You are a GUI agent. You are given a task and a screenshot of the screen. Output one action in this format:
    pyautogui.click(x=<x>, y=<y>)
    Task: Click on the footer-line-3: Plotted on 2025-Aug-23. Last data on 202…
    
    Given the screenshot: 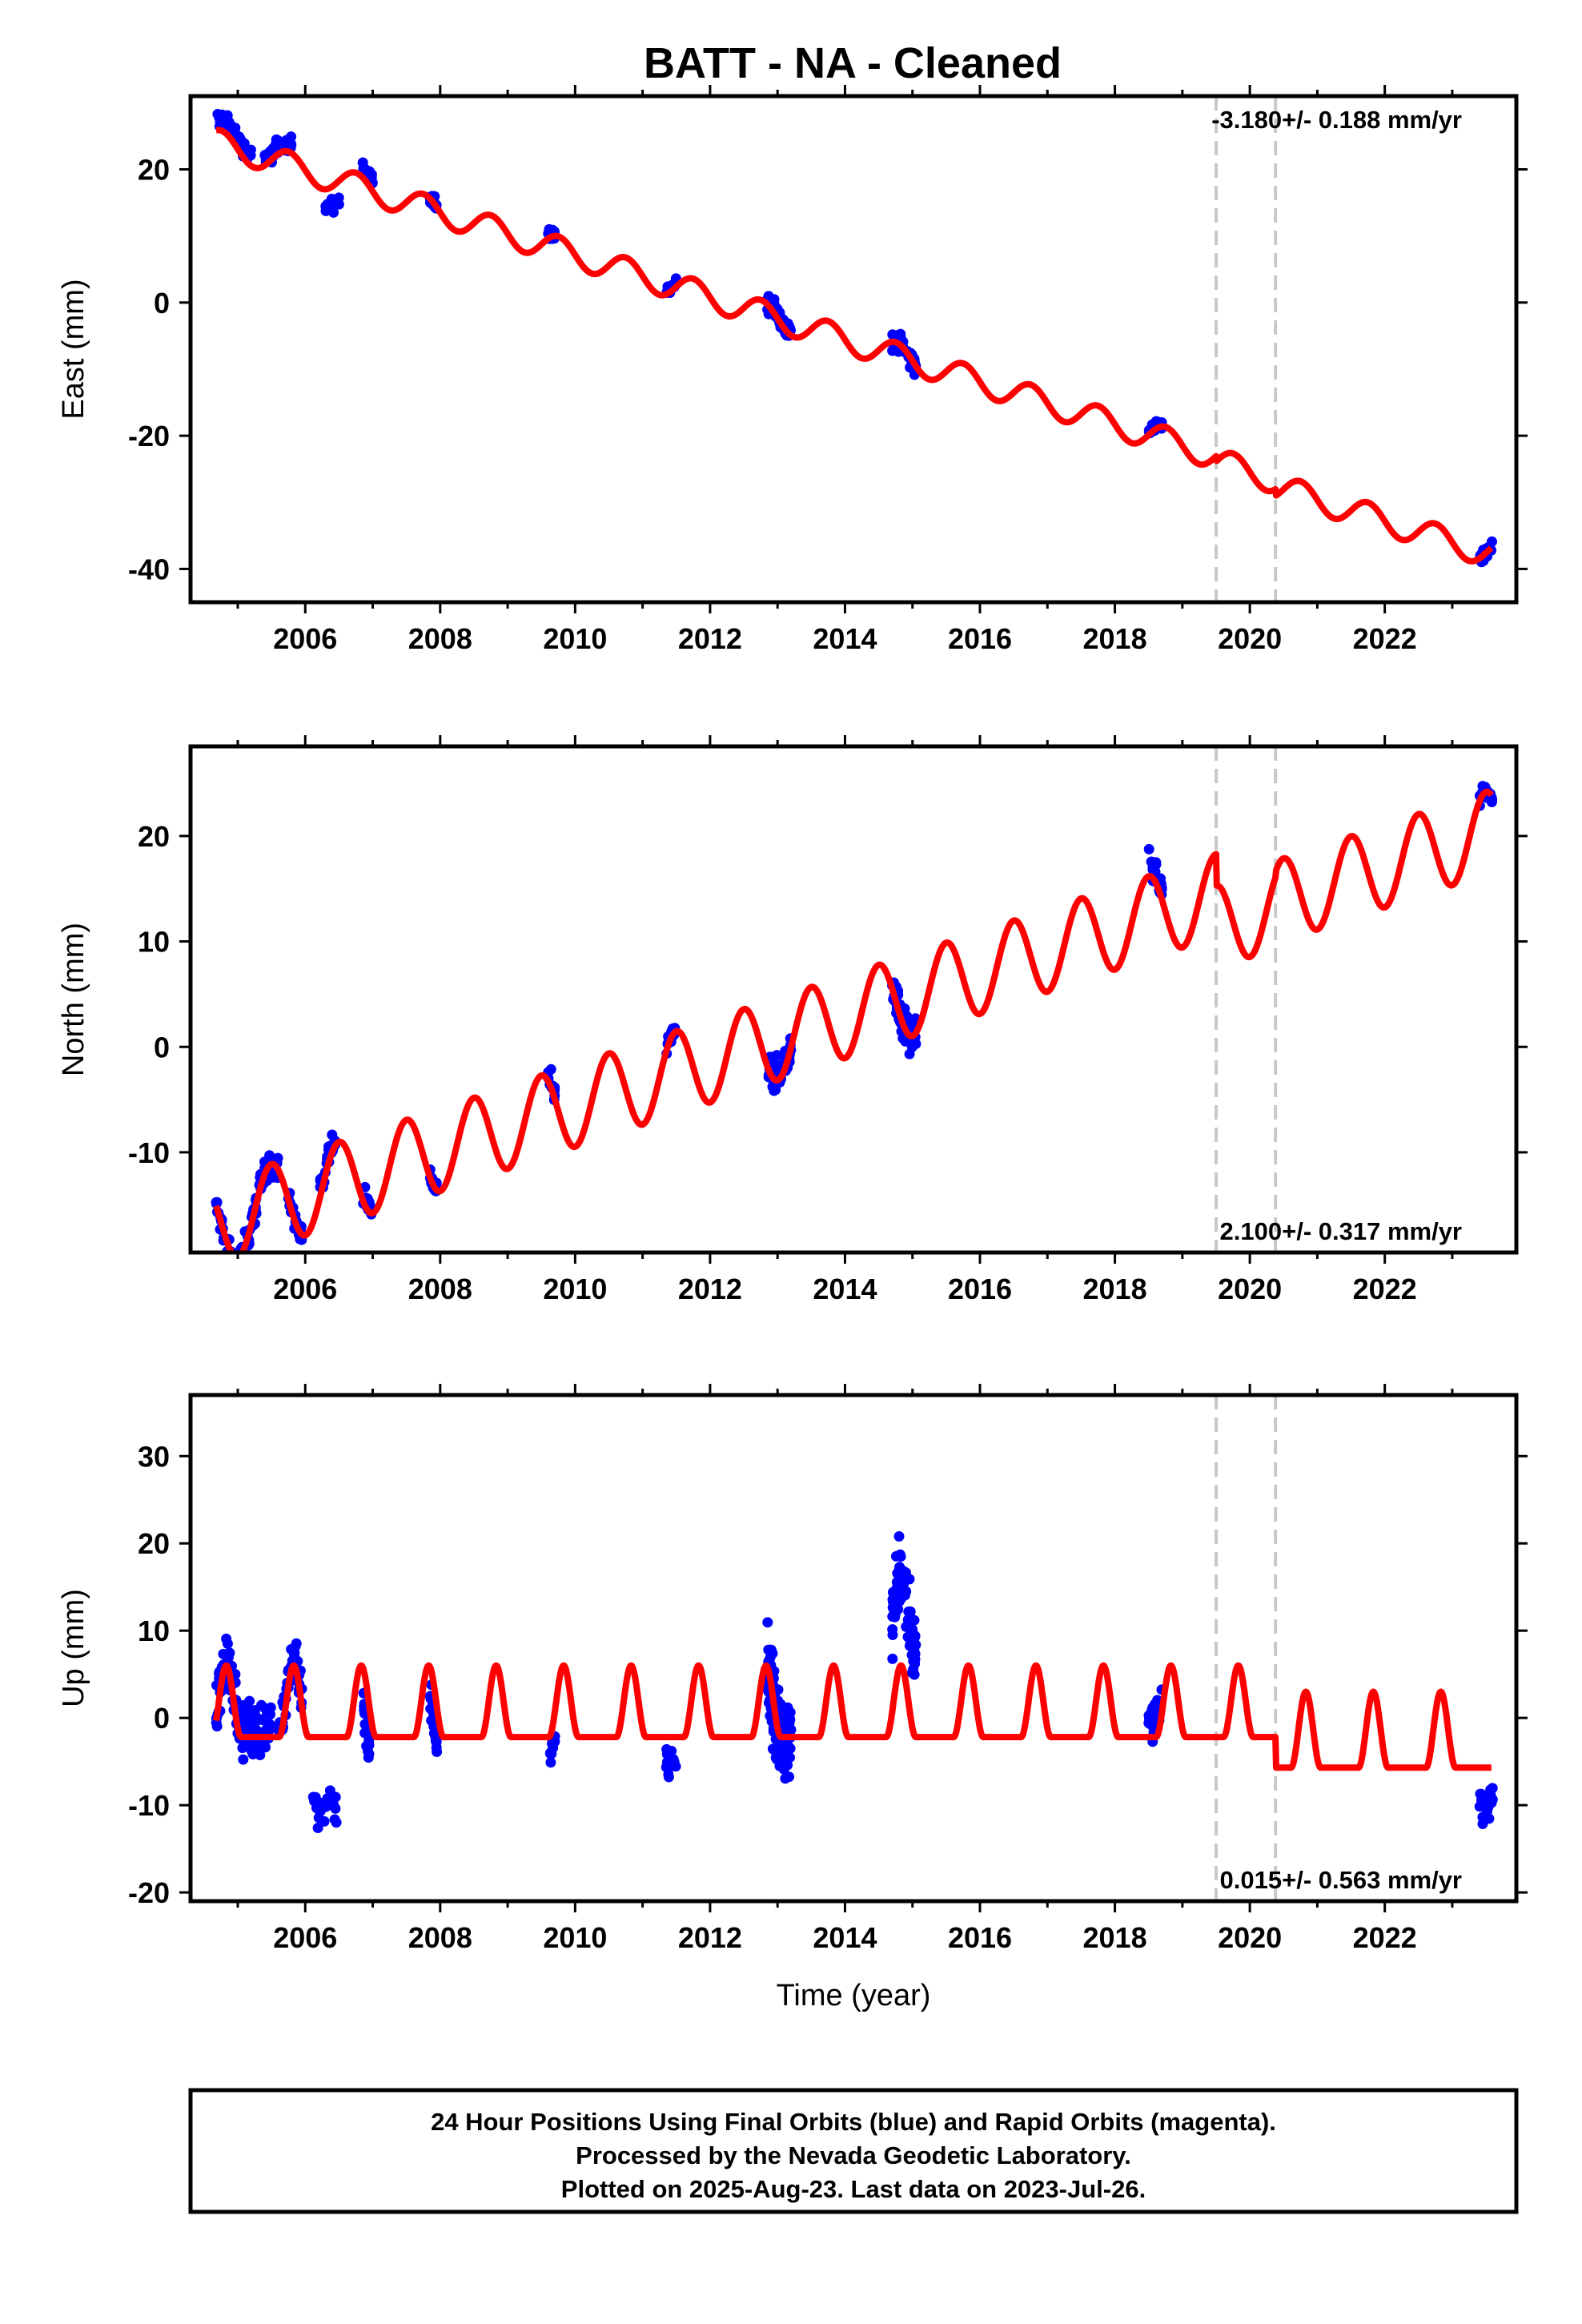 What is the action you would take?
    pyautogui.click(x=853, y=2189)
    